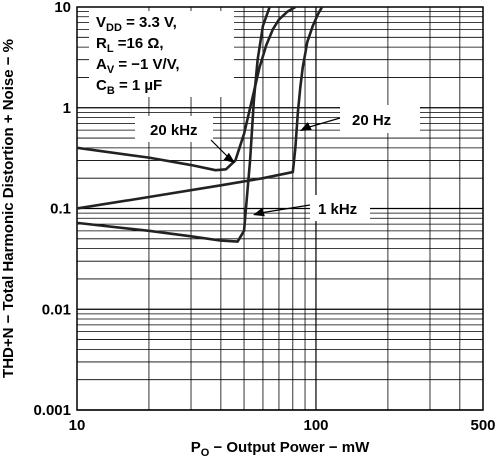  I want to click on condition-line: AV = −1 V/V,, so click(138, 66).